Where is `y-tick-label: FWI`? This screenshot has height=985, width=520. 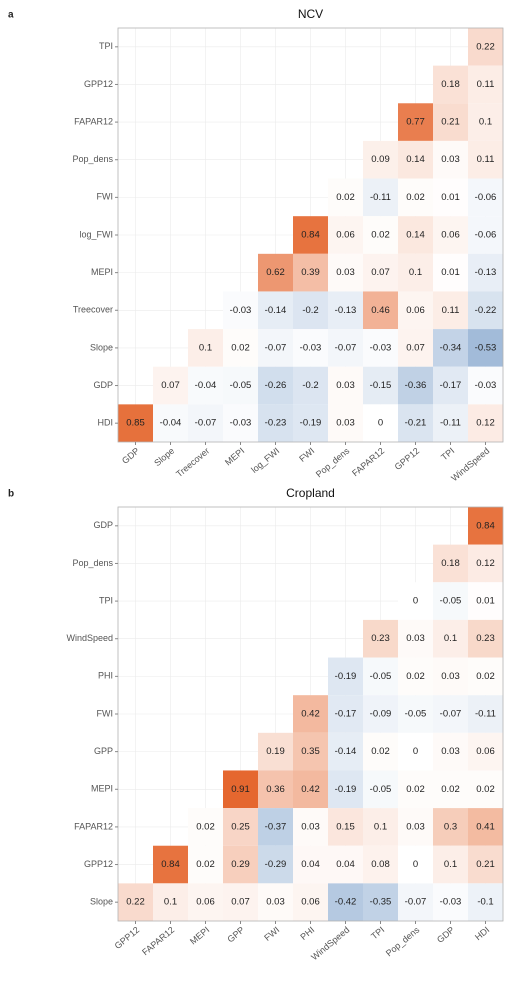 y-tick-label: FWI is located at coordinates (105, 197).